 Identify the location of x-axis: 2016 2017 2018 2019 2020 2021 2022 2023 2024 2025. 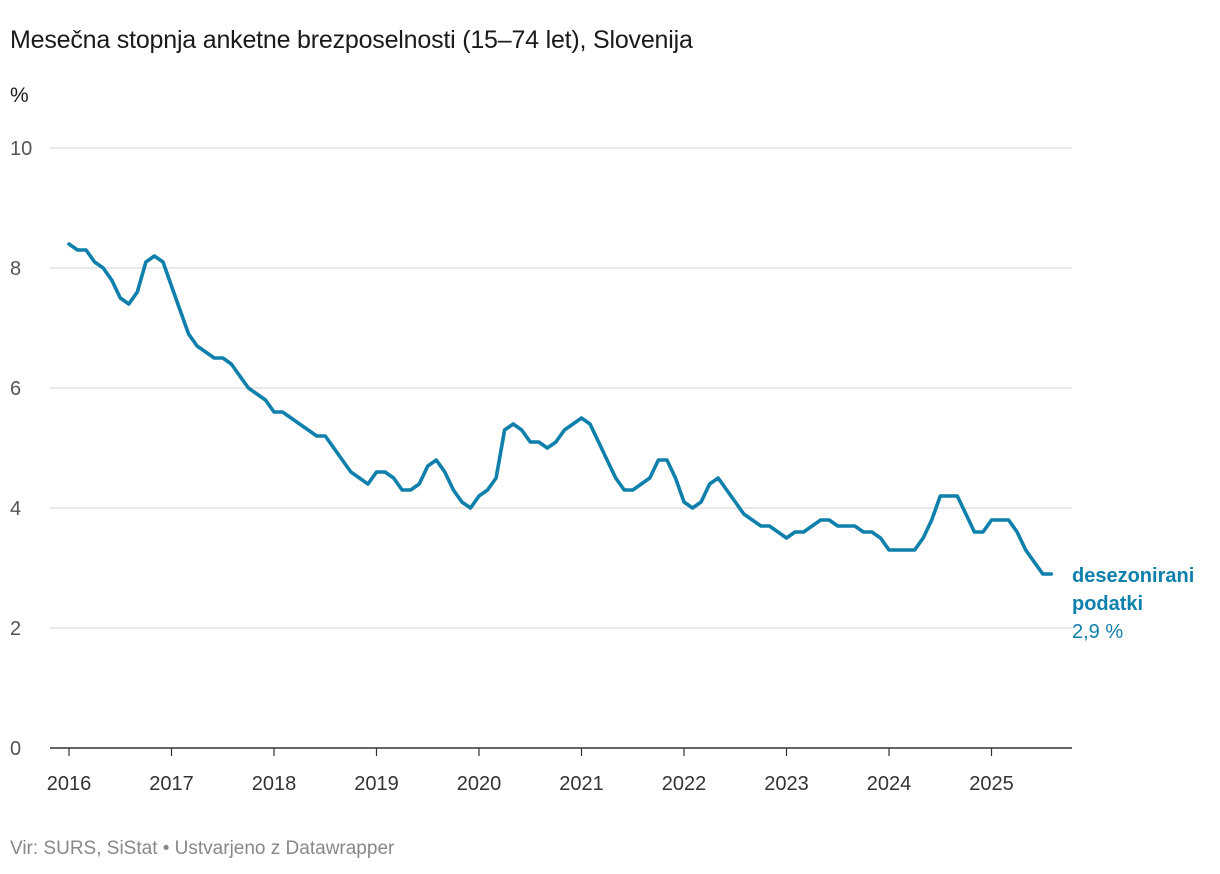
(559, 771).